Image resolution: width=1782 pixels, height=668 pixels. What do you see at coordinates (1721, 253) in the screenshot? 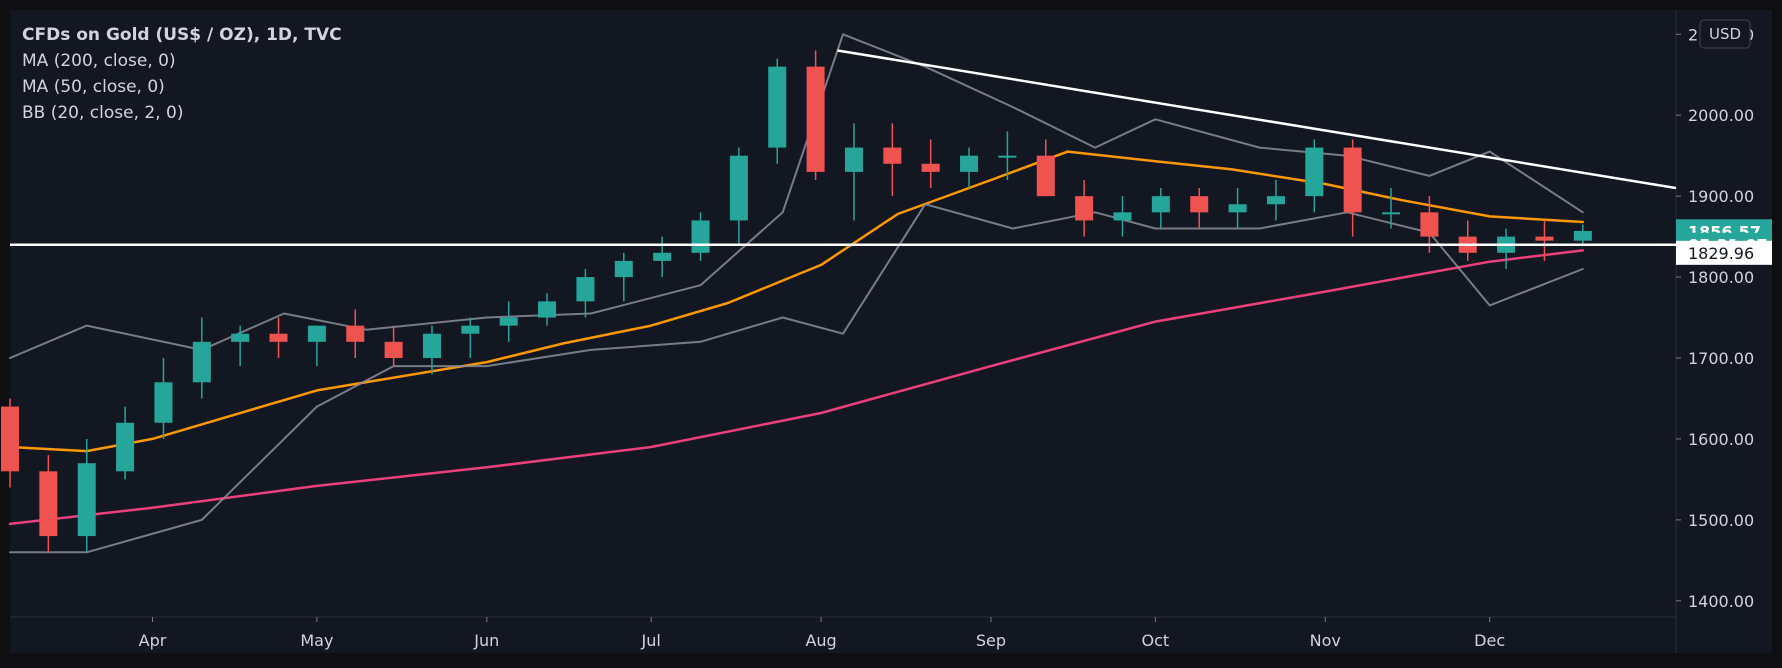
I see `price-badge-label: 1829.96` at bounding box center [1721, 253].